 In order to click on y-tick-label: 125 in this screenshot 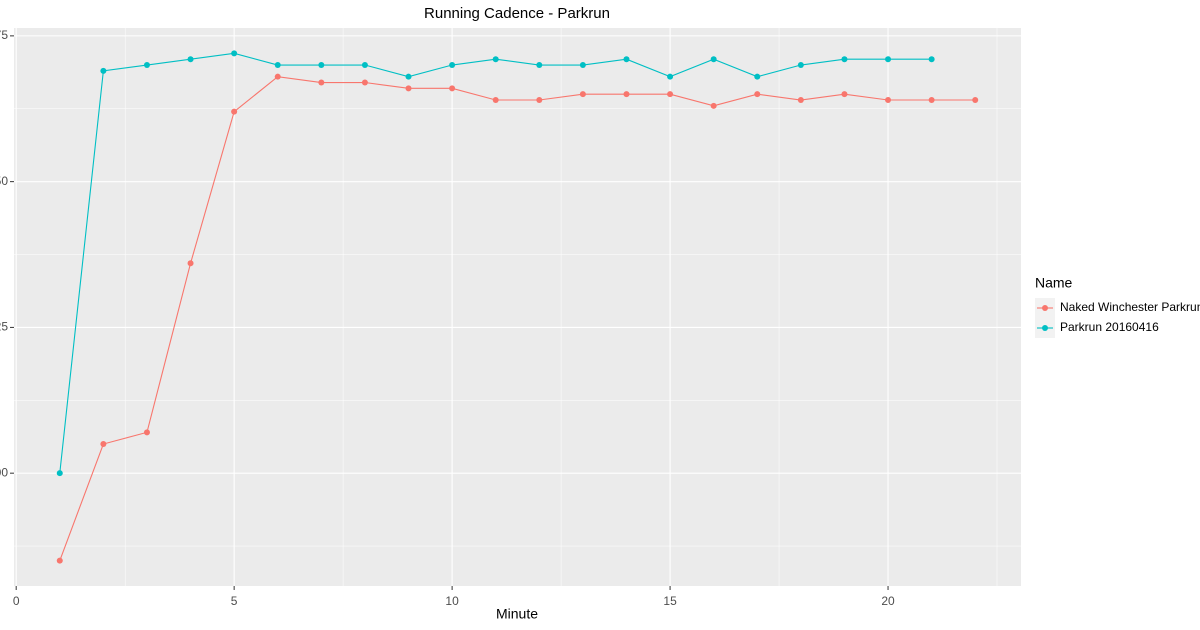, I will do `click(4, 327)`.